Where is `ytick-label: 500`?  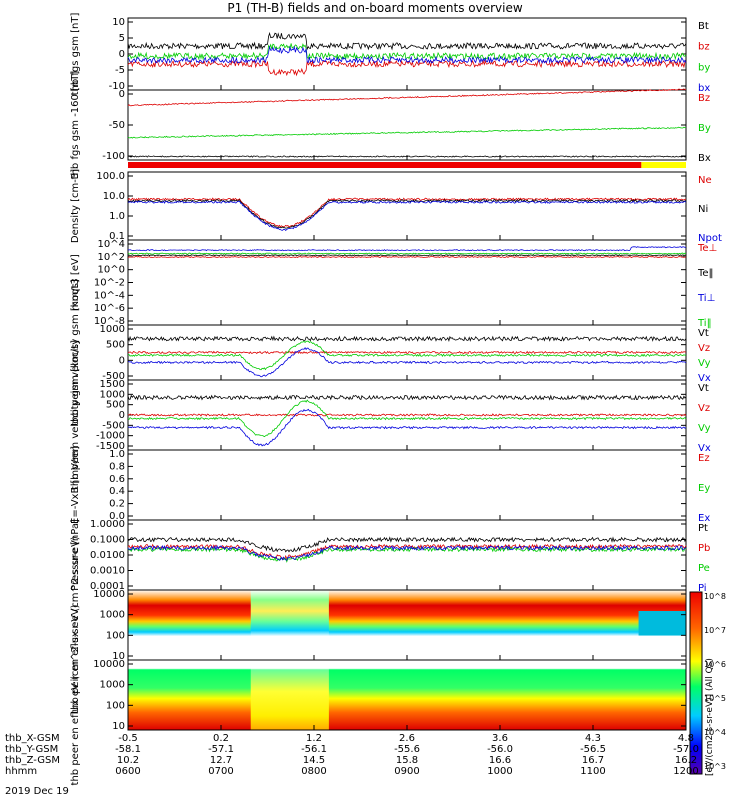
ytick-label: 500 is located at coordinates (115, 345).